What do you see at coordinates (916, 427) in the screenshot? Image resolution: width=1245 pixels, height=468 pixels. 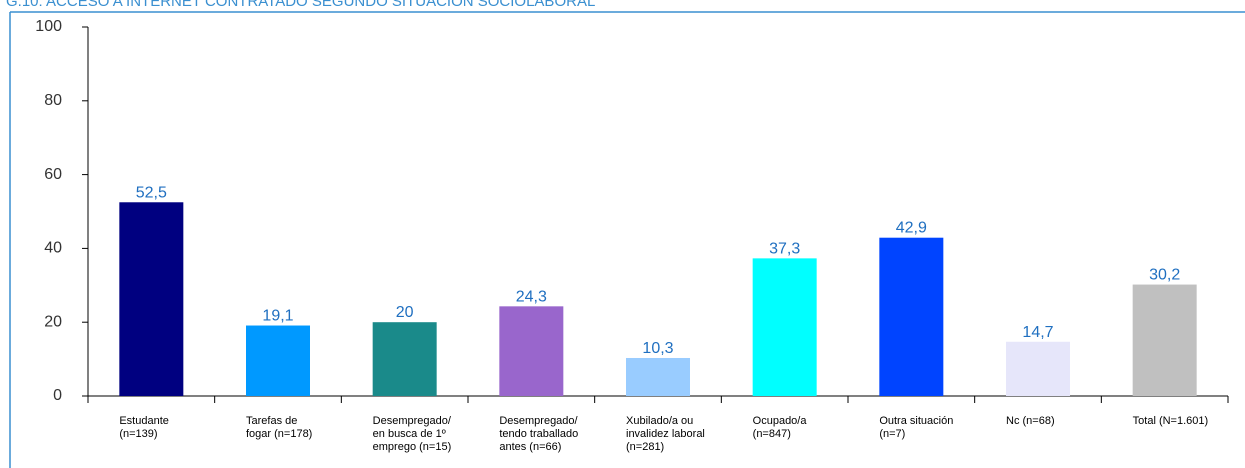 I see `x-tick-label: Outra situación (n=7)` at bounding box center [916, 427].